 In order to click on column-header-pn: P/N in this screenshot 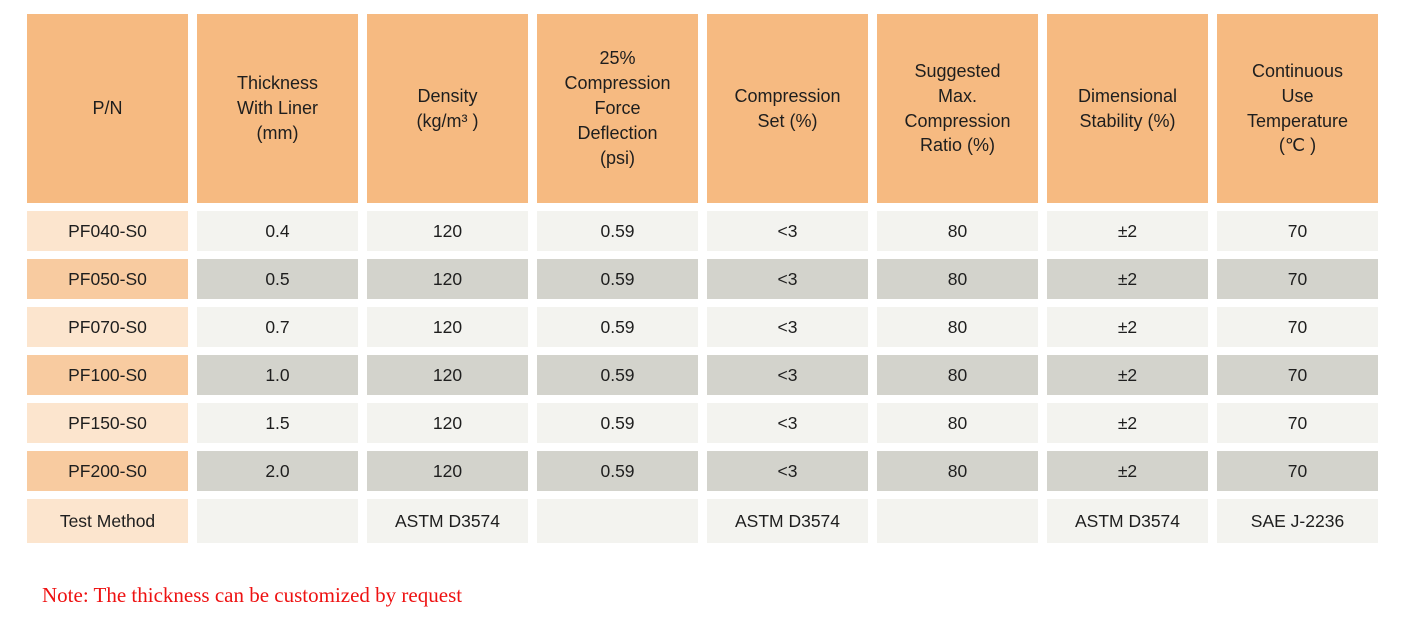, I will do `click(107, 108)`.